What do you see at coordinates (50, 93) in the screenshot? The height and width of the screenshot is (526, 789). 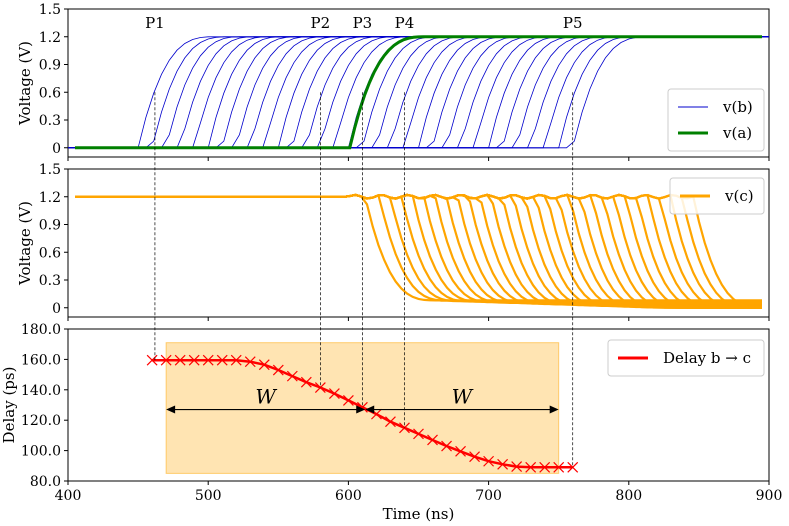 I see `y-tick-label: 0.6` at bounding box center [50, 93].